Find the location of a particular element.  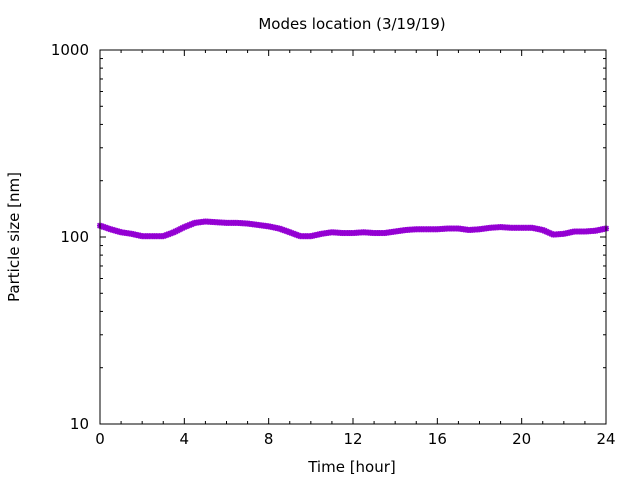

x-tick-label: 12 is located at coordinates (352, 439).